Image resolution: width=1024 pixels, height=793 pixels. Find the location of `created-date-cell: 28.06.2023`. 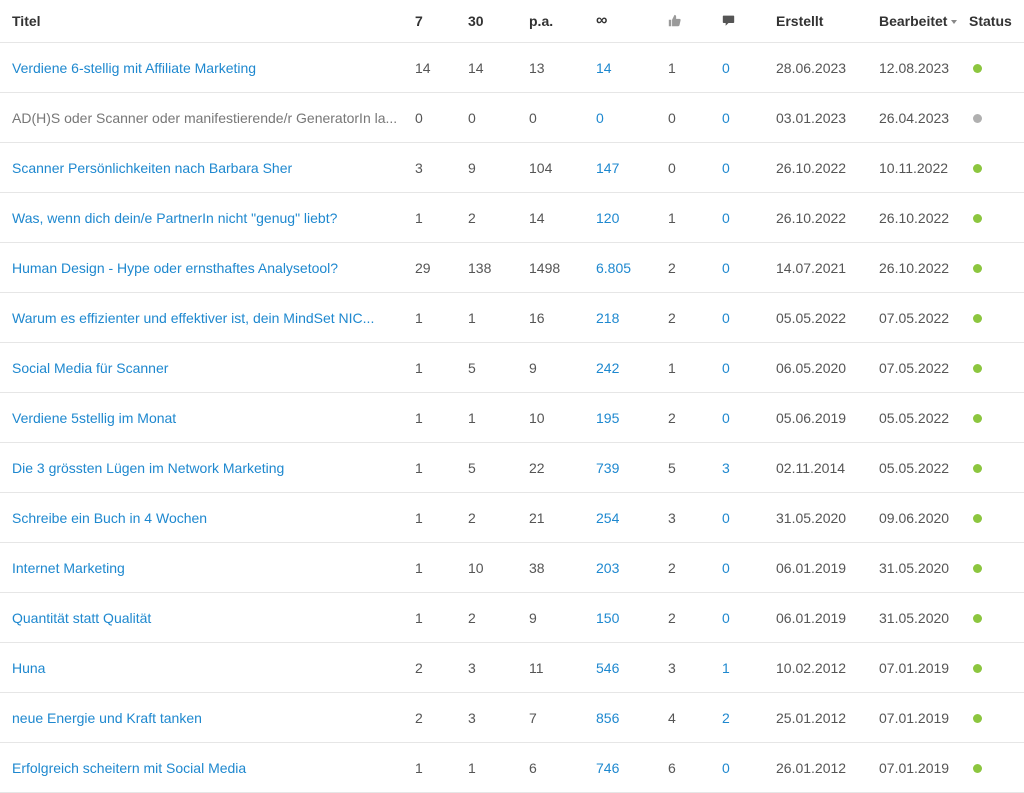

created-date-cell: 28.06.2023 is located at coordinates (827, 67).